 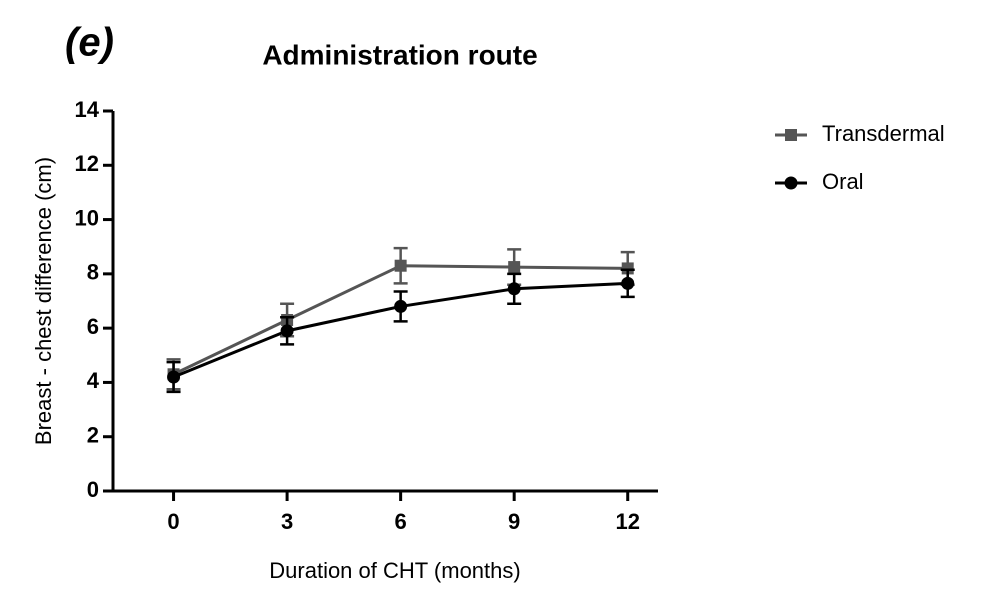 I want to click on x-axis-label: Duration of CHT (months), so click(x=394, y=570).